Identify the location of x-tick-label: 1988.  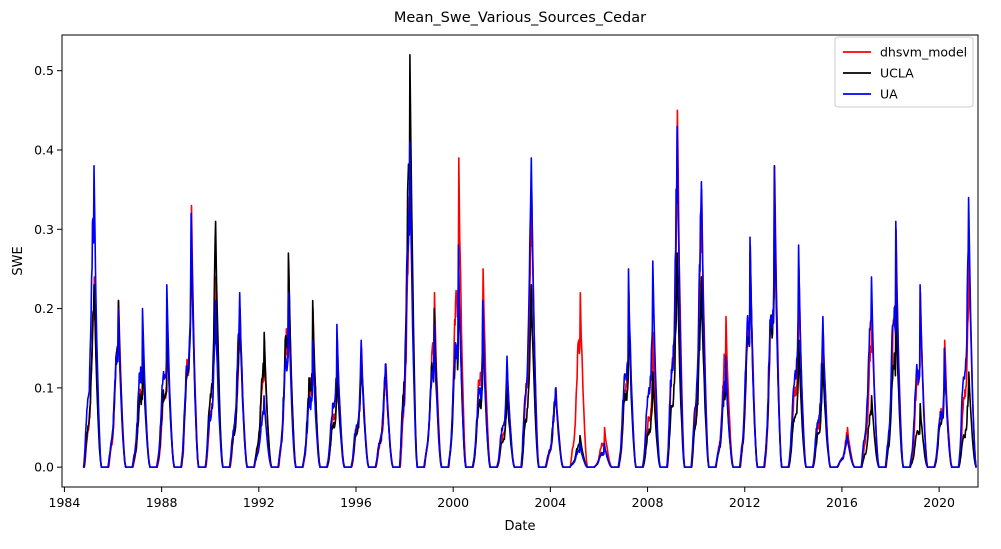
(162, 502).